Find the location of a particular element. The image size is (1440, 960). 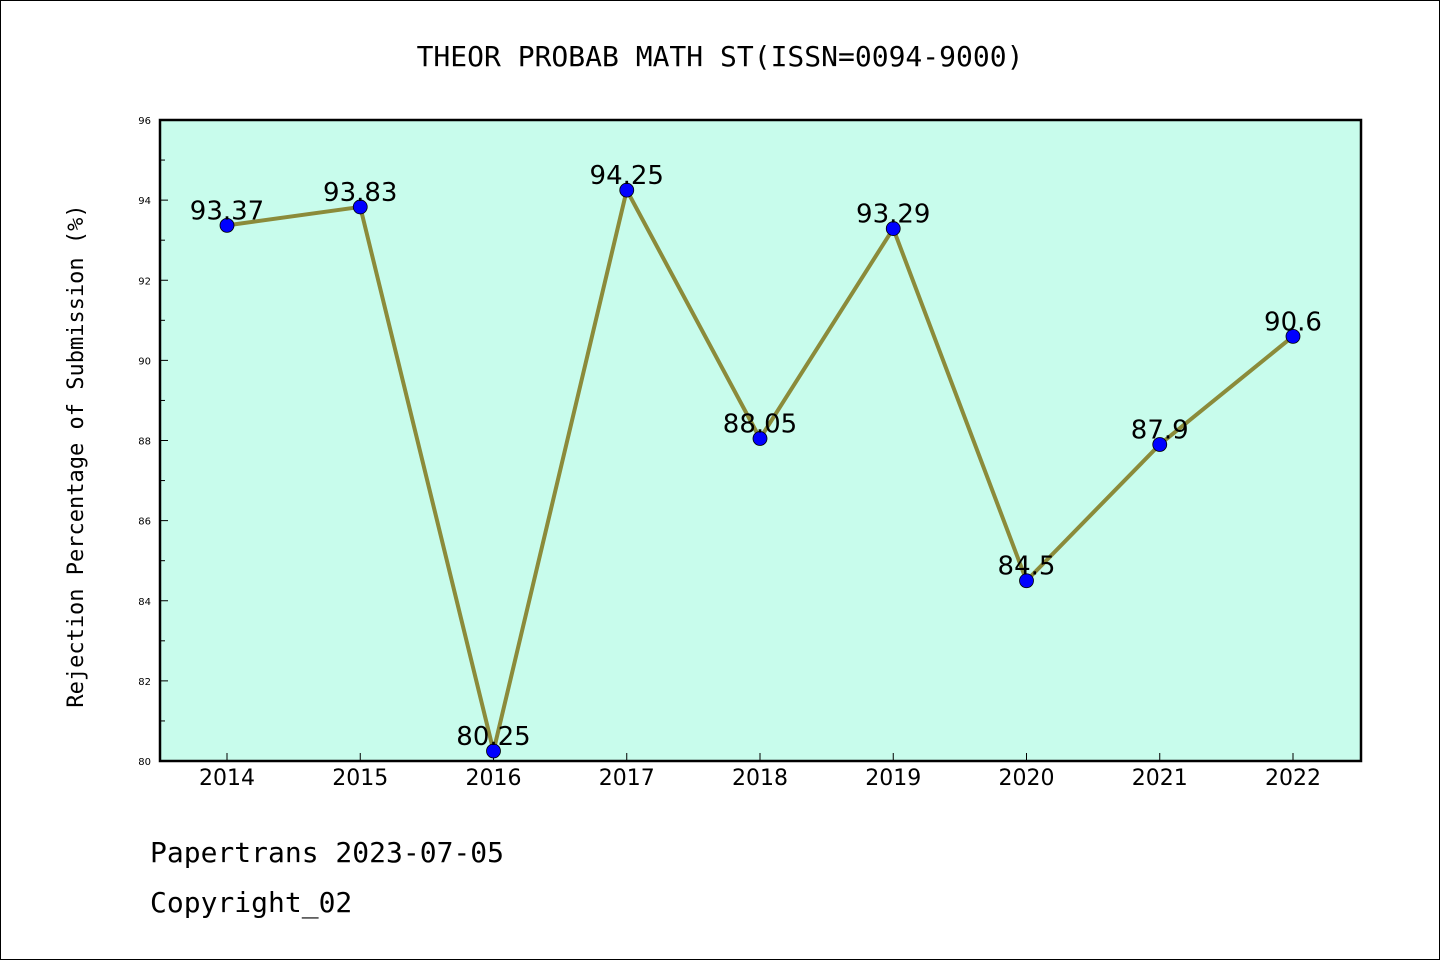

data-point-2018 is located at coordinates (760, 438).